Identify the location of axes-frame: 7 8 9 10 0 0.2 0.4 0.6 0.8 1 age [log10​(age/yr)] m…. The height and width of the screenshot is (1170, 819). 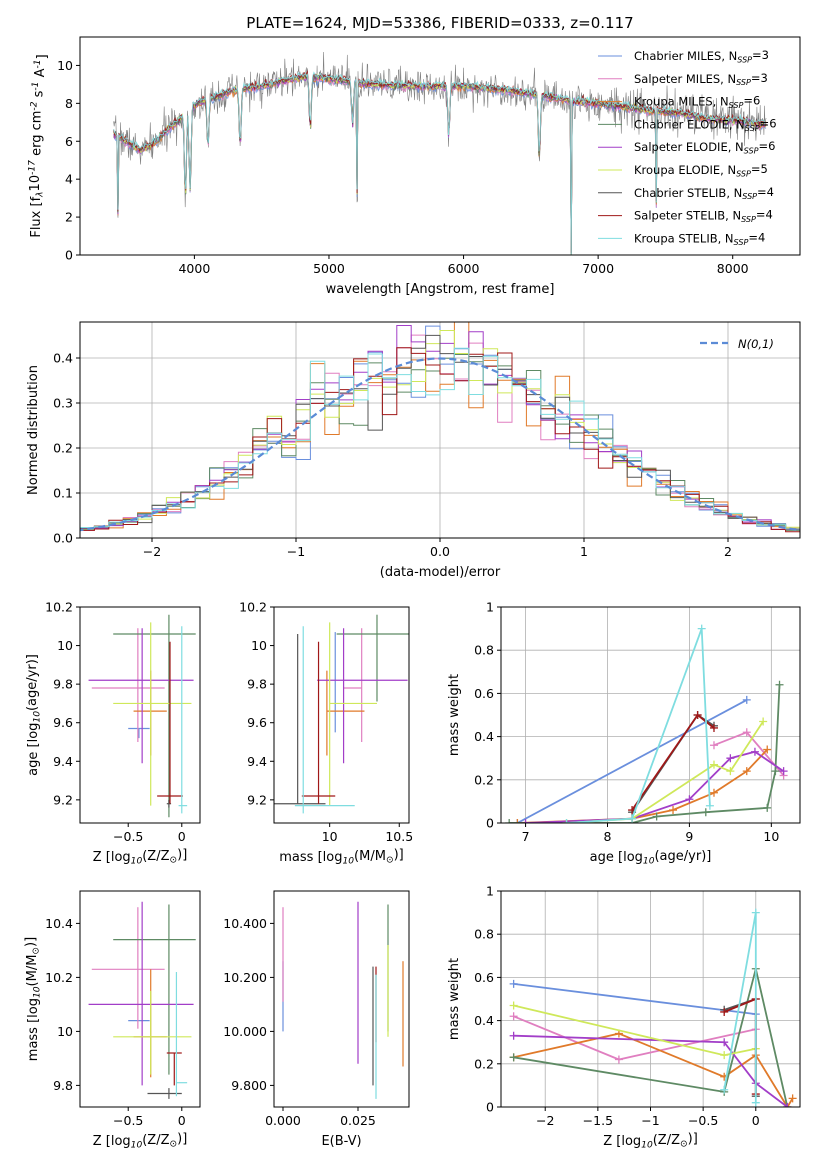
(624, 733).